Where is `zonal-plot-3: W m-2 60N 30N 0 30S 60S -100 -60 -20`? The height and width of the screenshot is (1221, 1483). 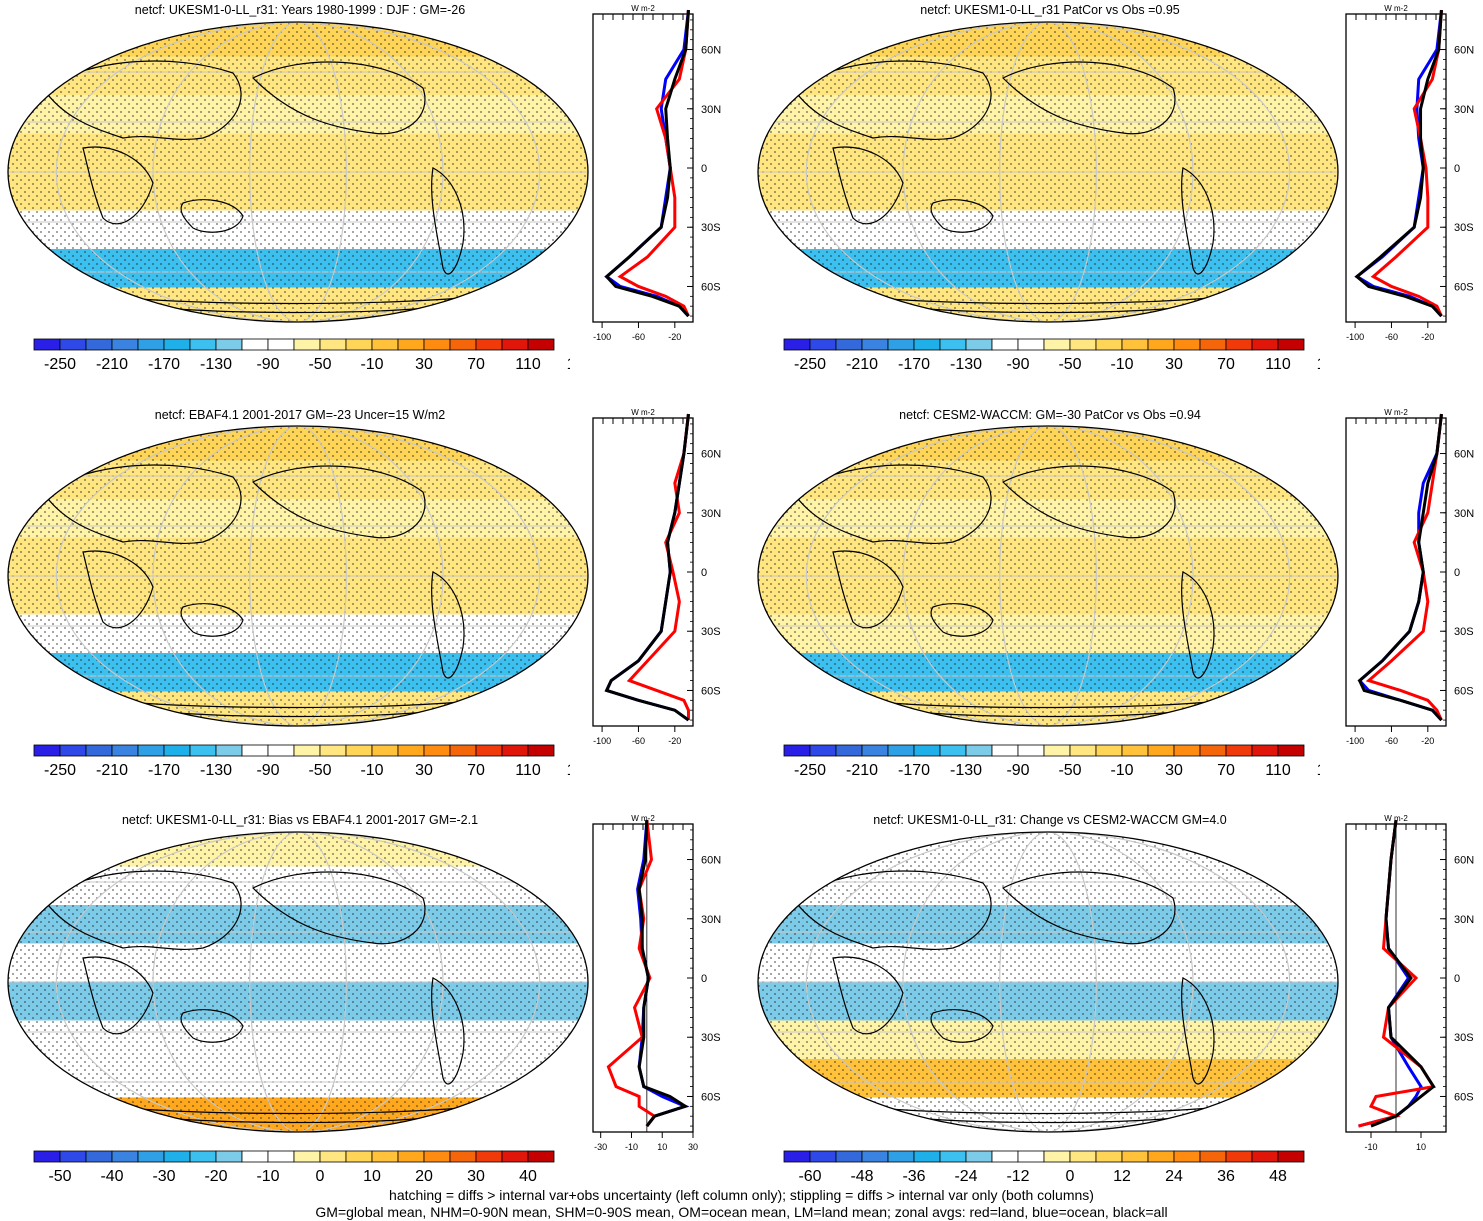
zonal-plot-3: W m-2 60N 30N 0 30S 60S -100 -60 -20 is located at coordinates (656, 577).